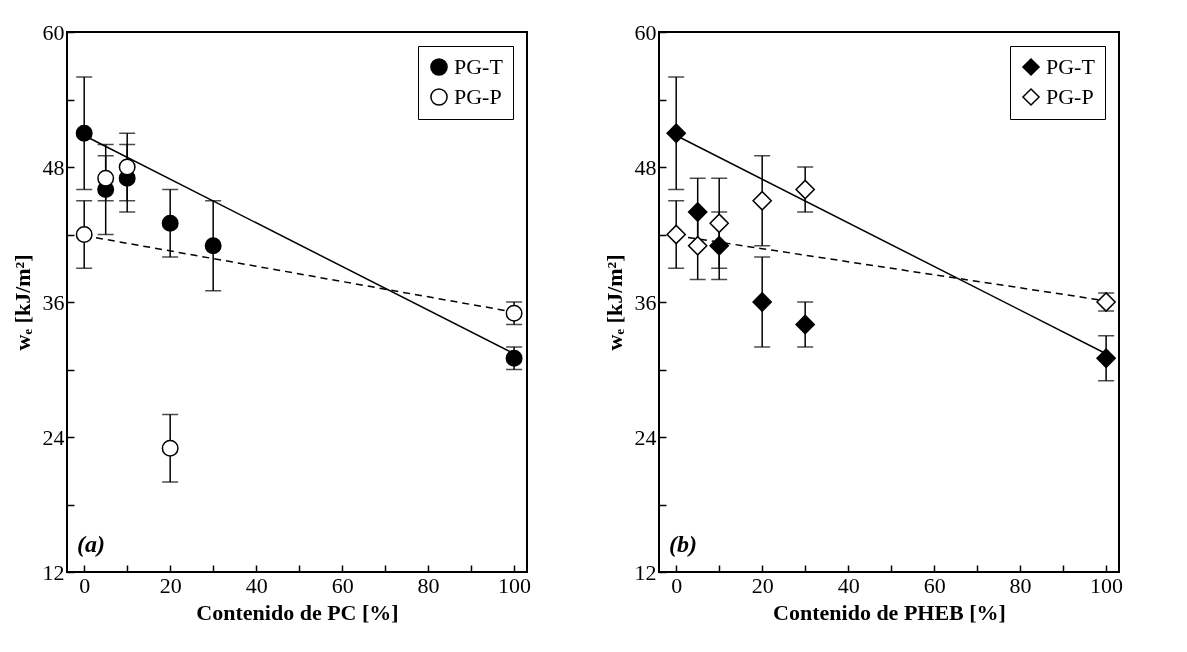 The height and width of the screenshot is (652, 1187). What do you see at coordinates (91, 544) in the screenshot?
I see `annotation: (a)` at bounding box center [91, 544].